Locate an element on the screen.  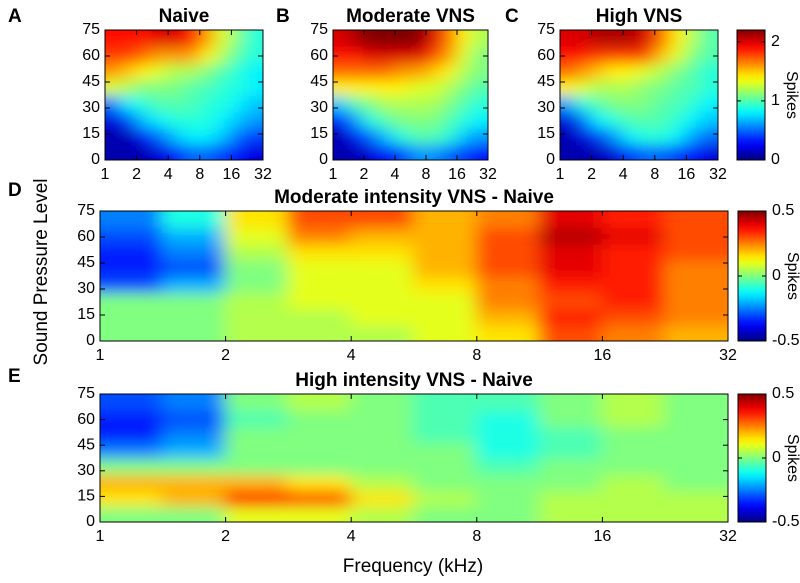
x-tick-label: 16 is located at coordinates (687, 174).